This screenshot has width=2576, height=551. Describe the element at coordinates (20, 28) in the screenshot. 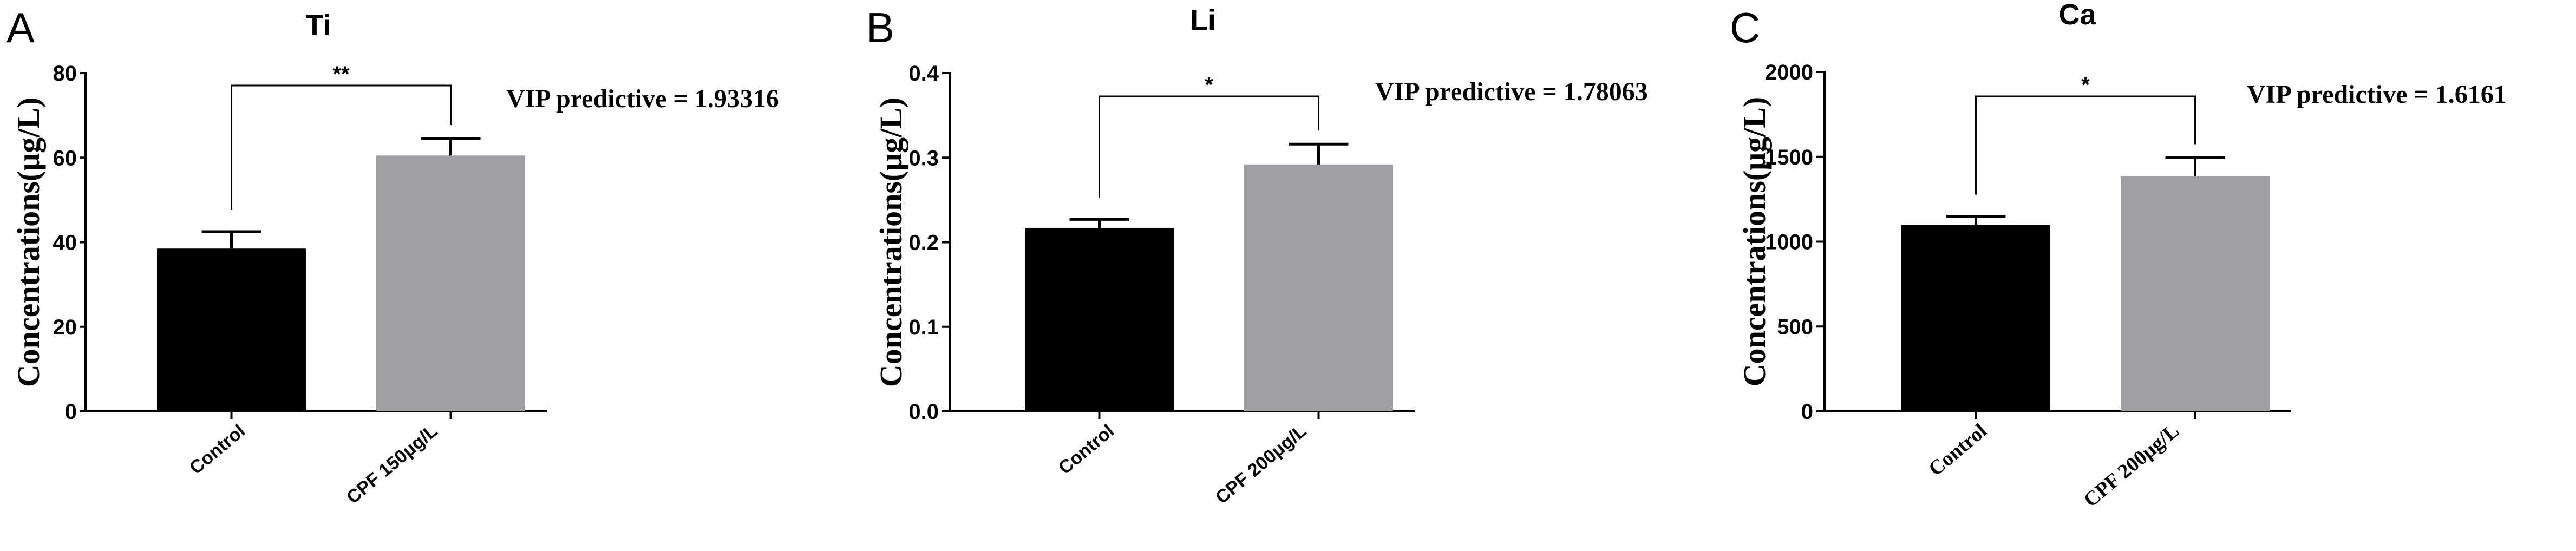

I see `panel-letter: A` at that location.